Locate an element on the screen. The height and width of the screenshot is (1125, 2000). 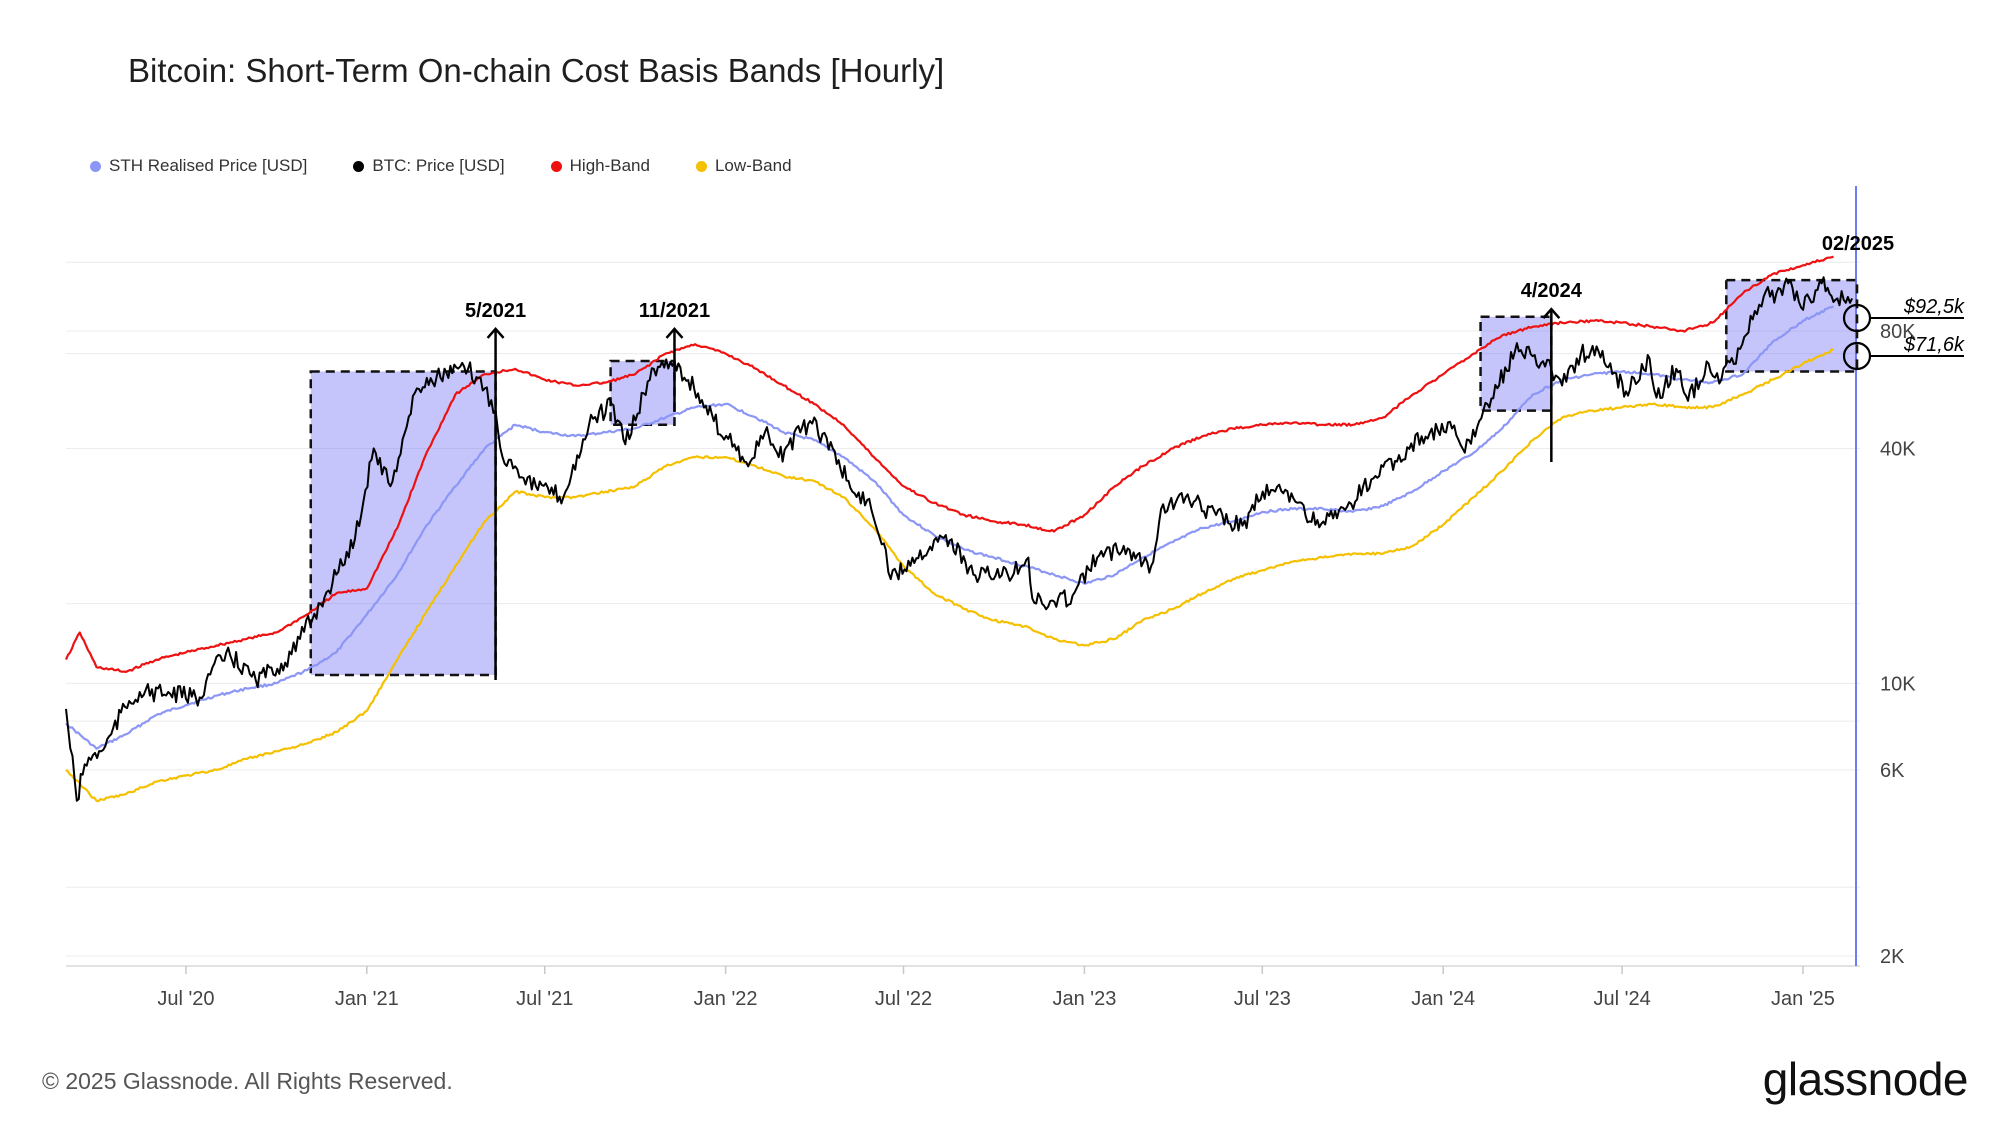
y-tick-label: 2K is located at coordinates (1892, 957).